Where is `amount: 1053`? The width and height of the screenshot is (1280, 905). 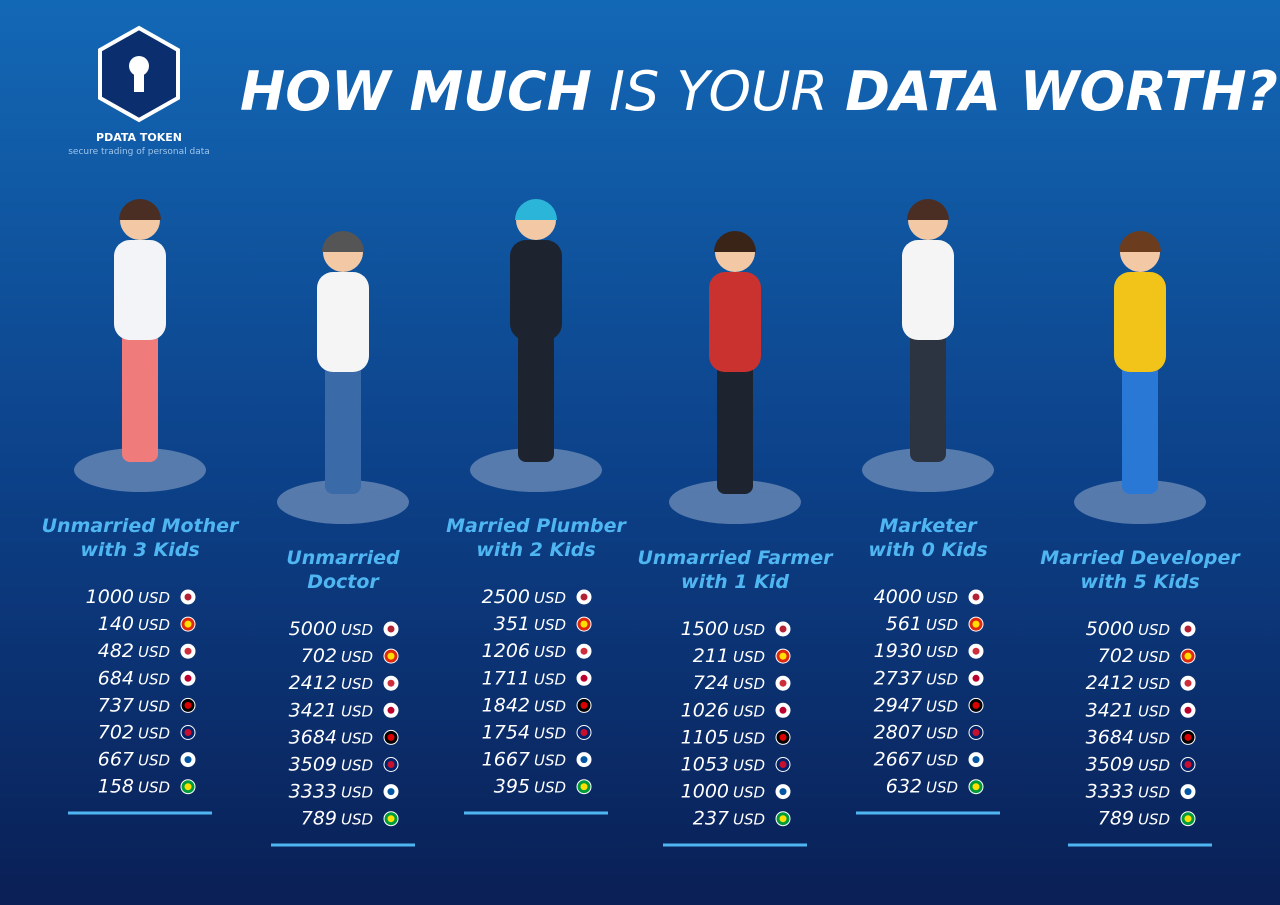 amount: 1053 is located at coordinates (705, 765).